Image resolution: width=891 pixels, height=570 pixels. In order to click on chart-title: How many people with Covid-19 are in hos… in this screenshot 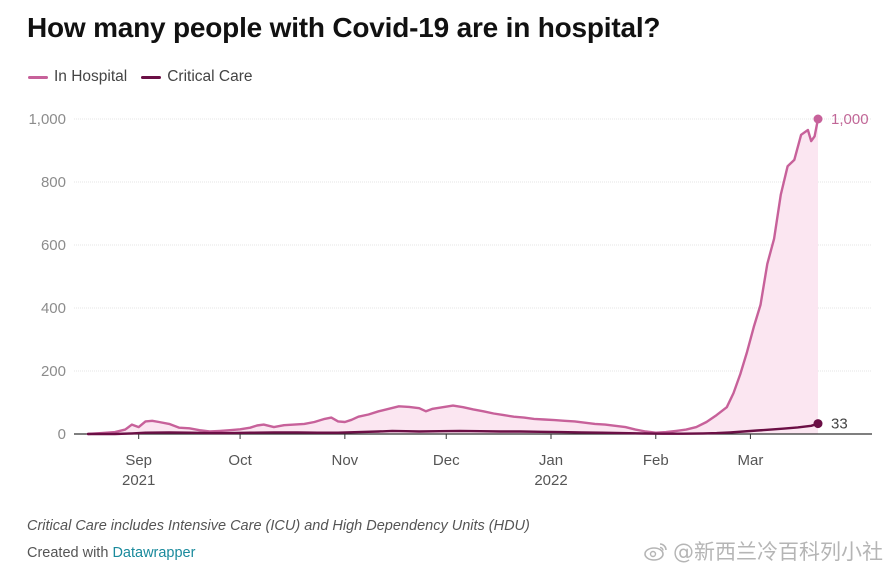, I will do `click(344, 27)`.